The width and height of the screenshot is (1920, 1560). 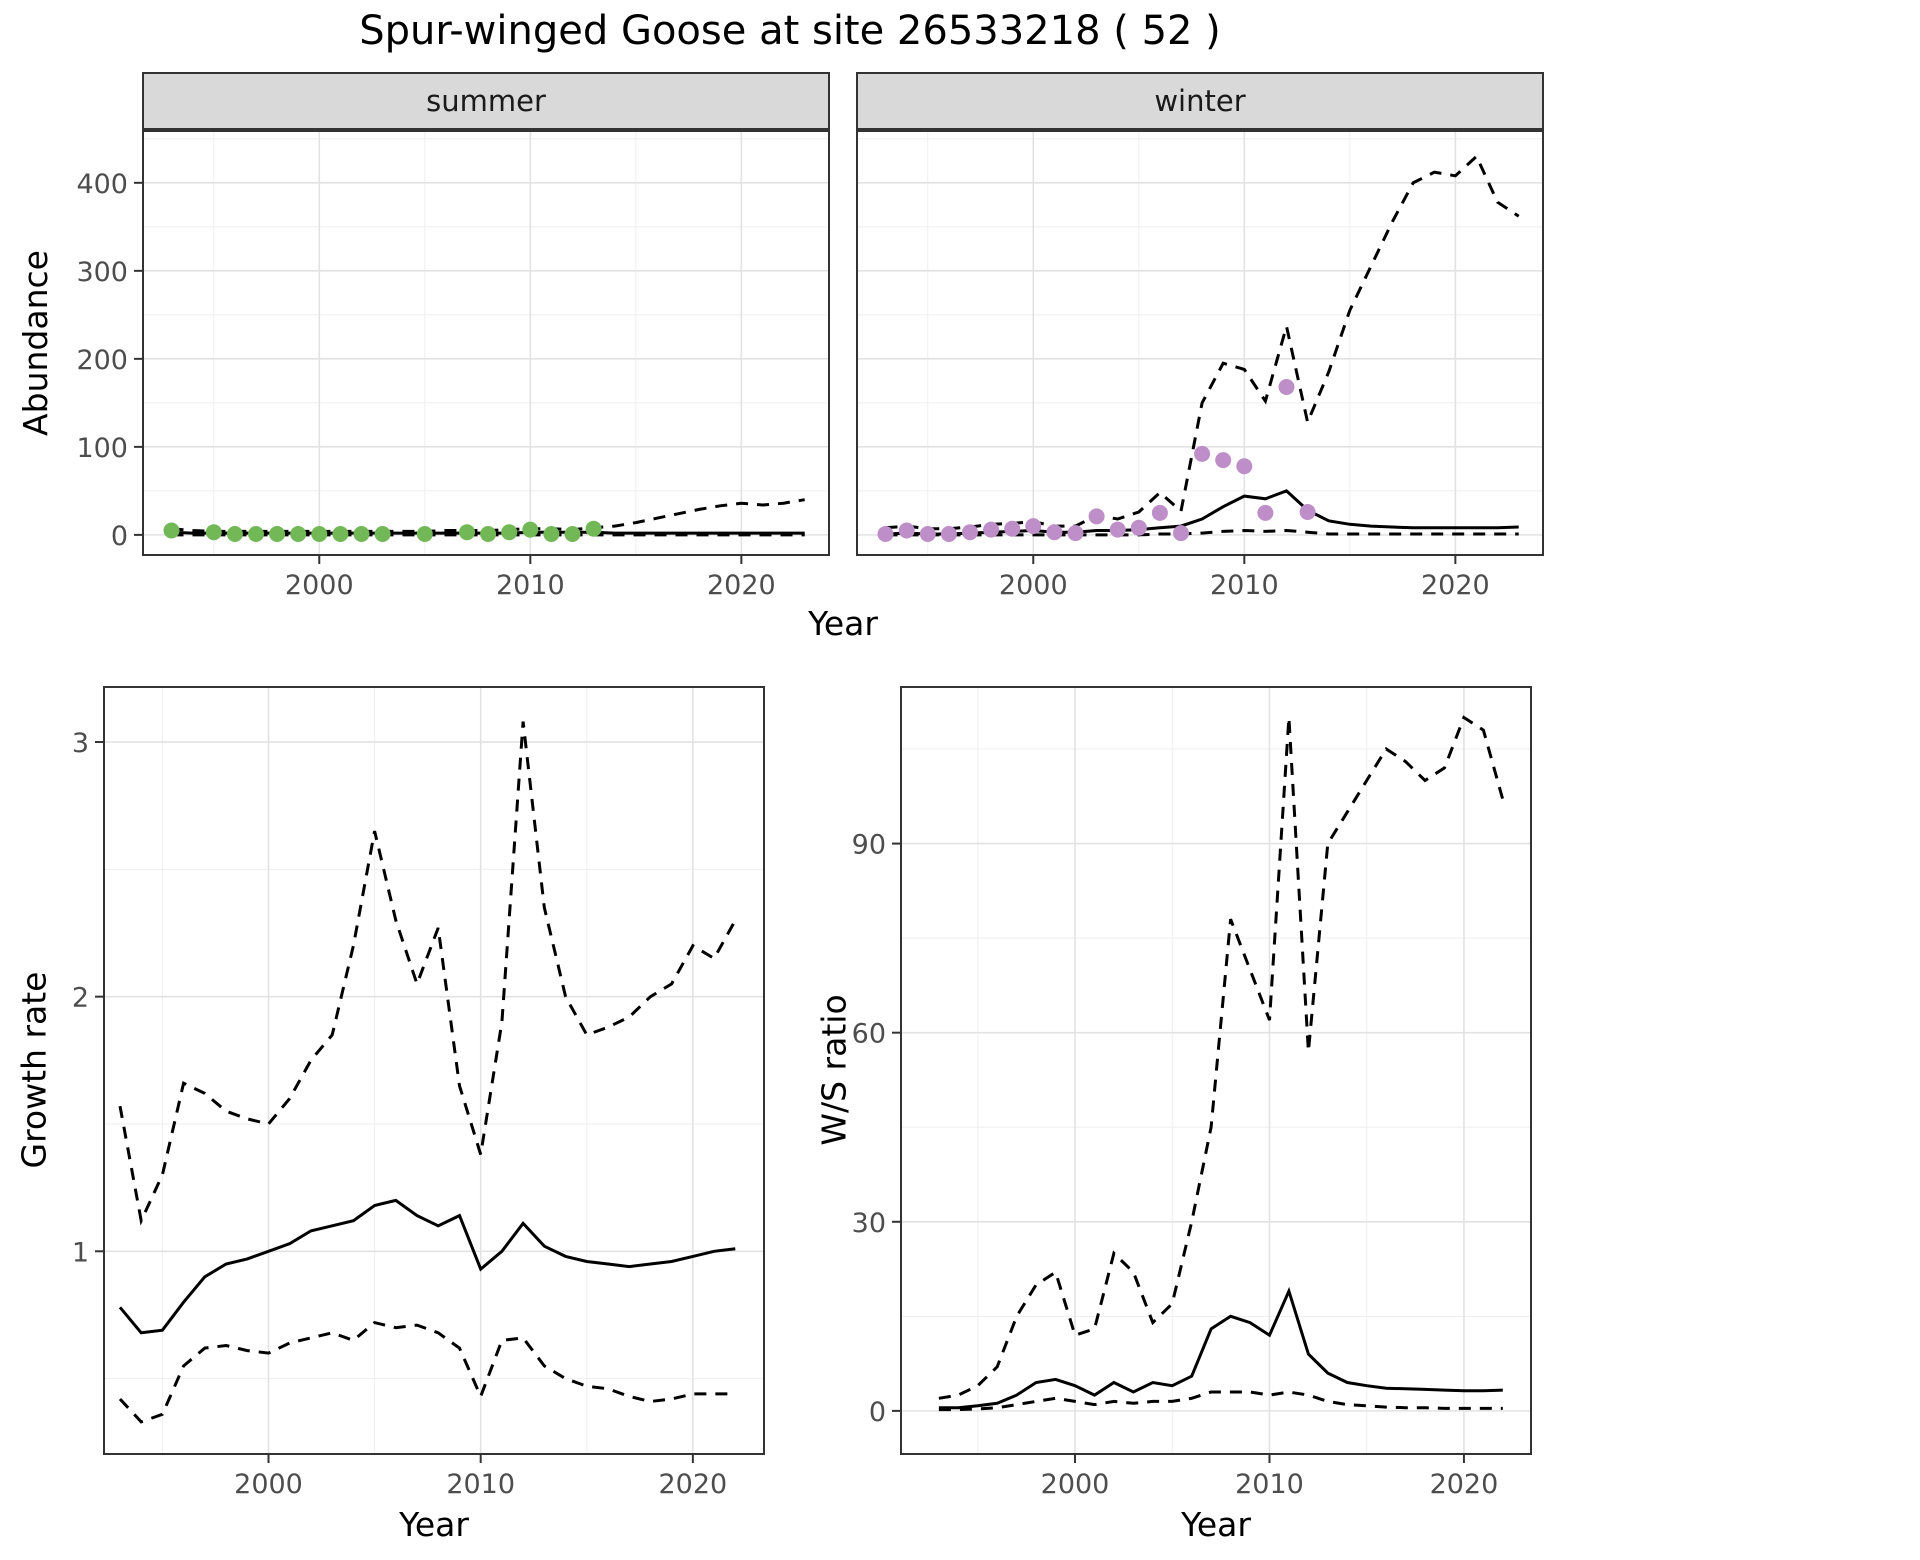 I want to click on facet-strip-winter: winter, so click(x=1200, y=101).